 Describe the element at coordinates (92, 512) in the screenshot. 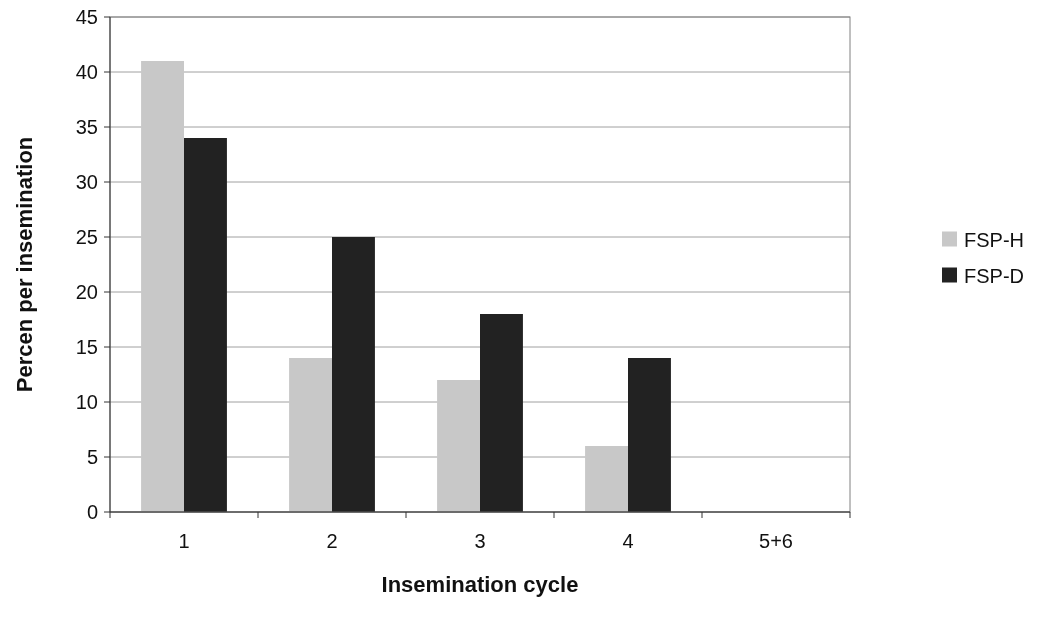

I see `y-tick-label: 0` at that location.